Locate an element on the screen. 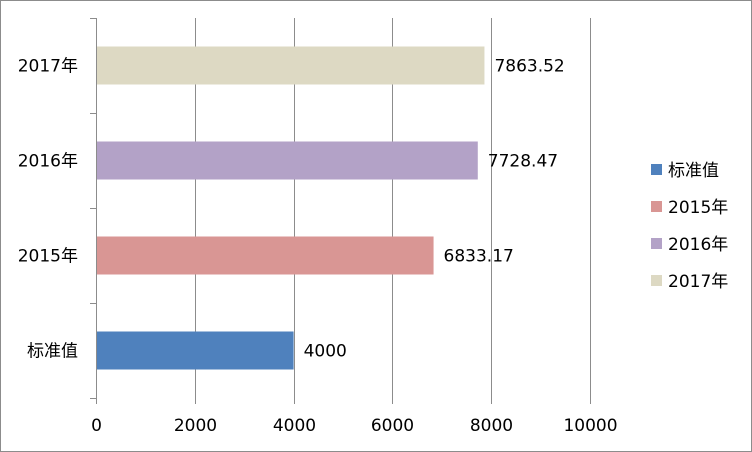  data-label-0: 4000 is located at coordinates (325, 352).